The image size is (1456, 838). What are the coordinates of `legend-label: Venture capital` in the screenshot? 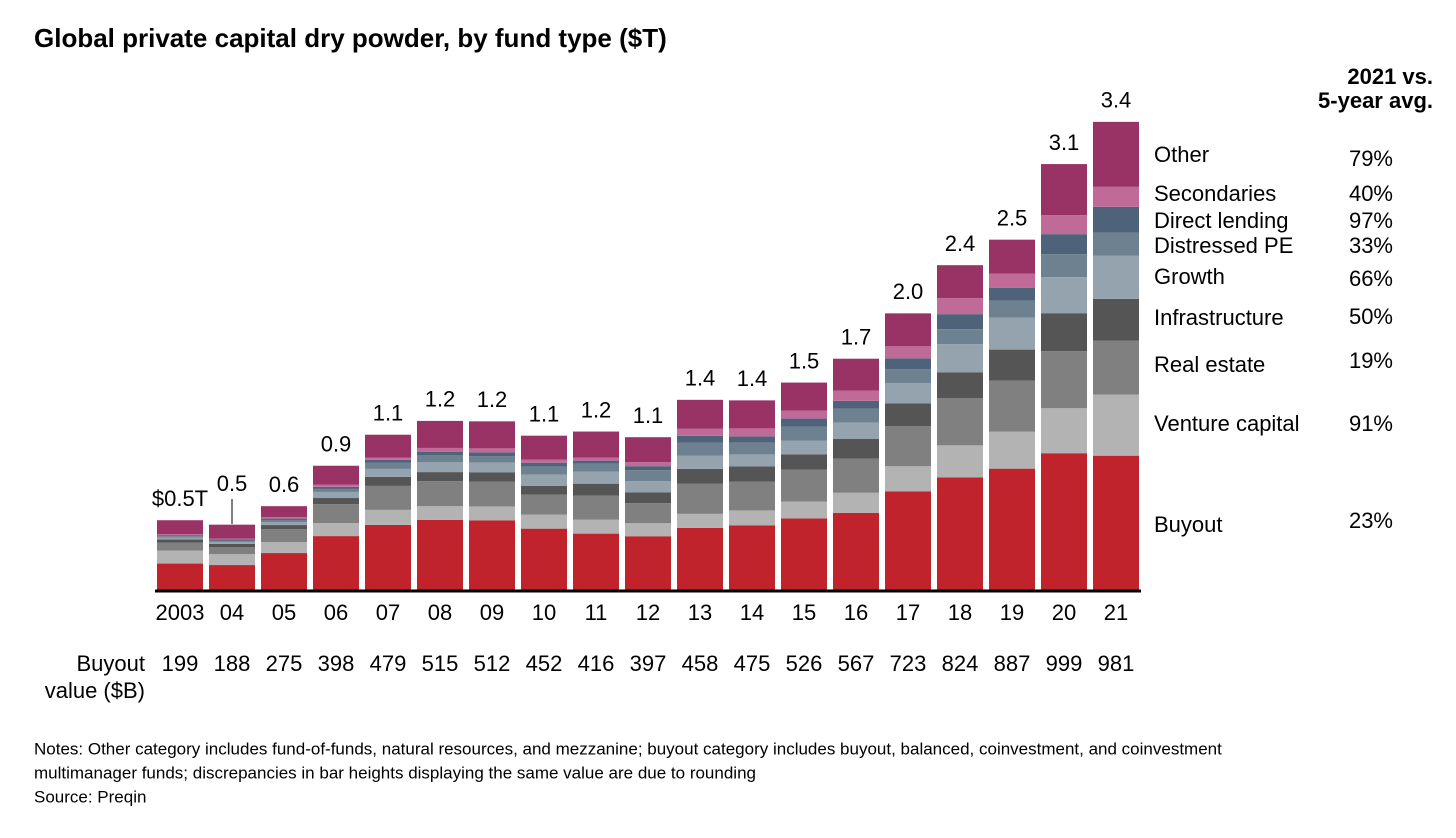 It's located at (1227, 423).